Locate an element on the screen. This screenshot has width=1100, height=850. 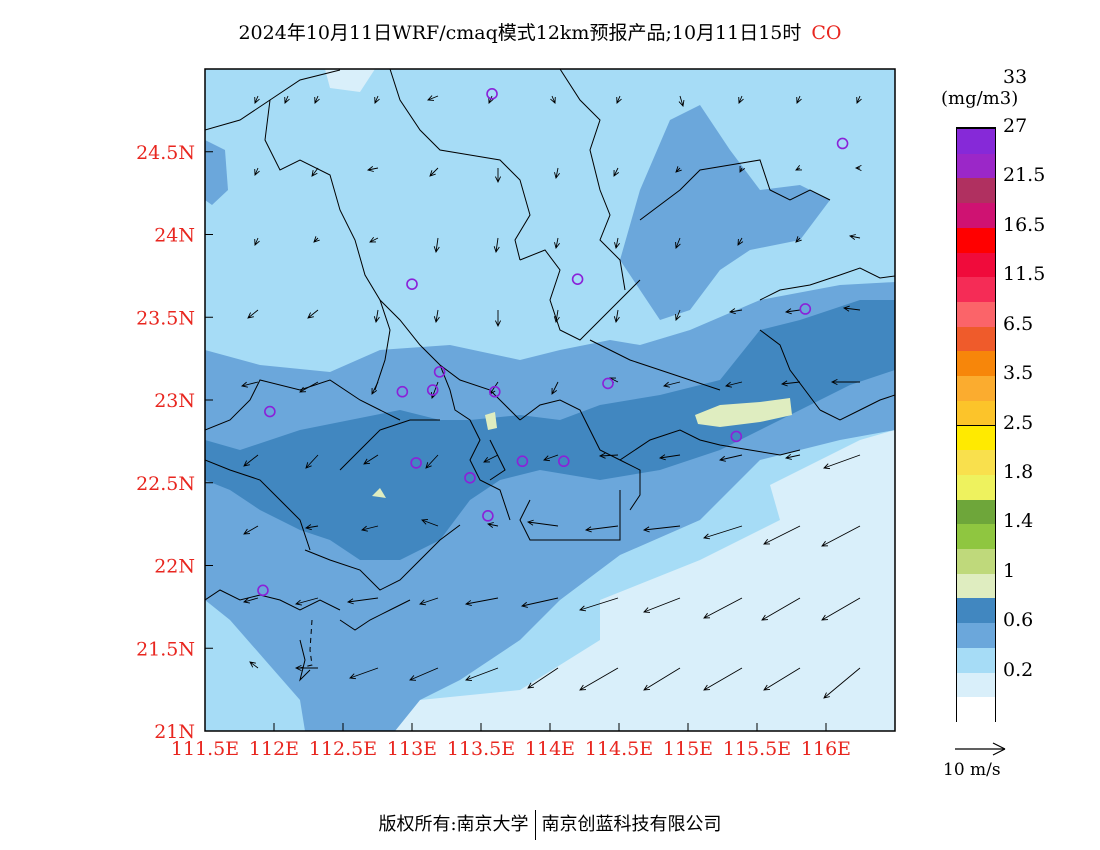
lon-tick-label: 113E is located at coordinates (412, 749).